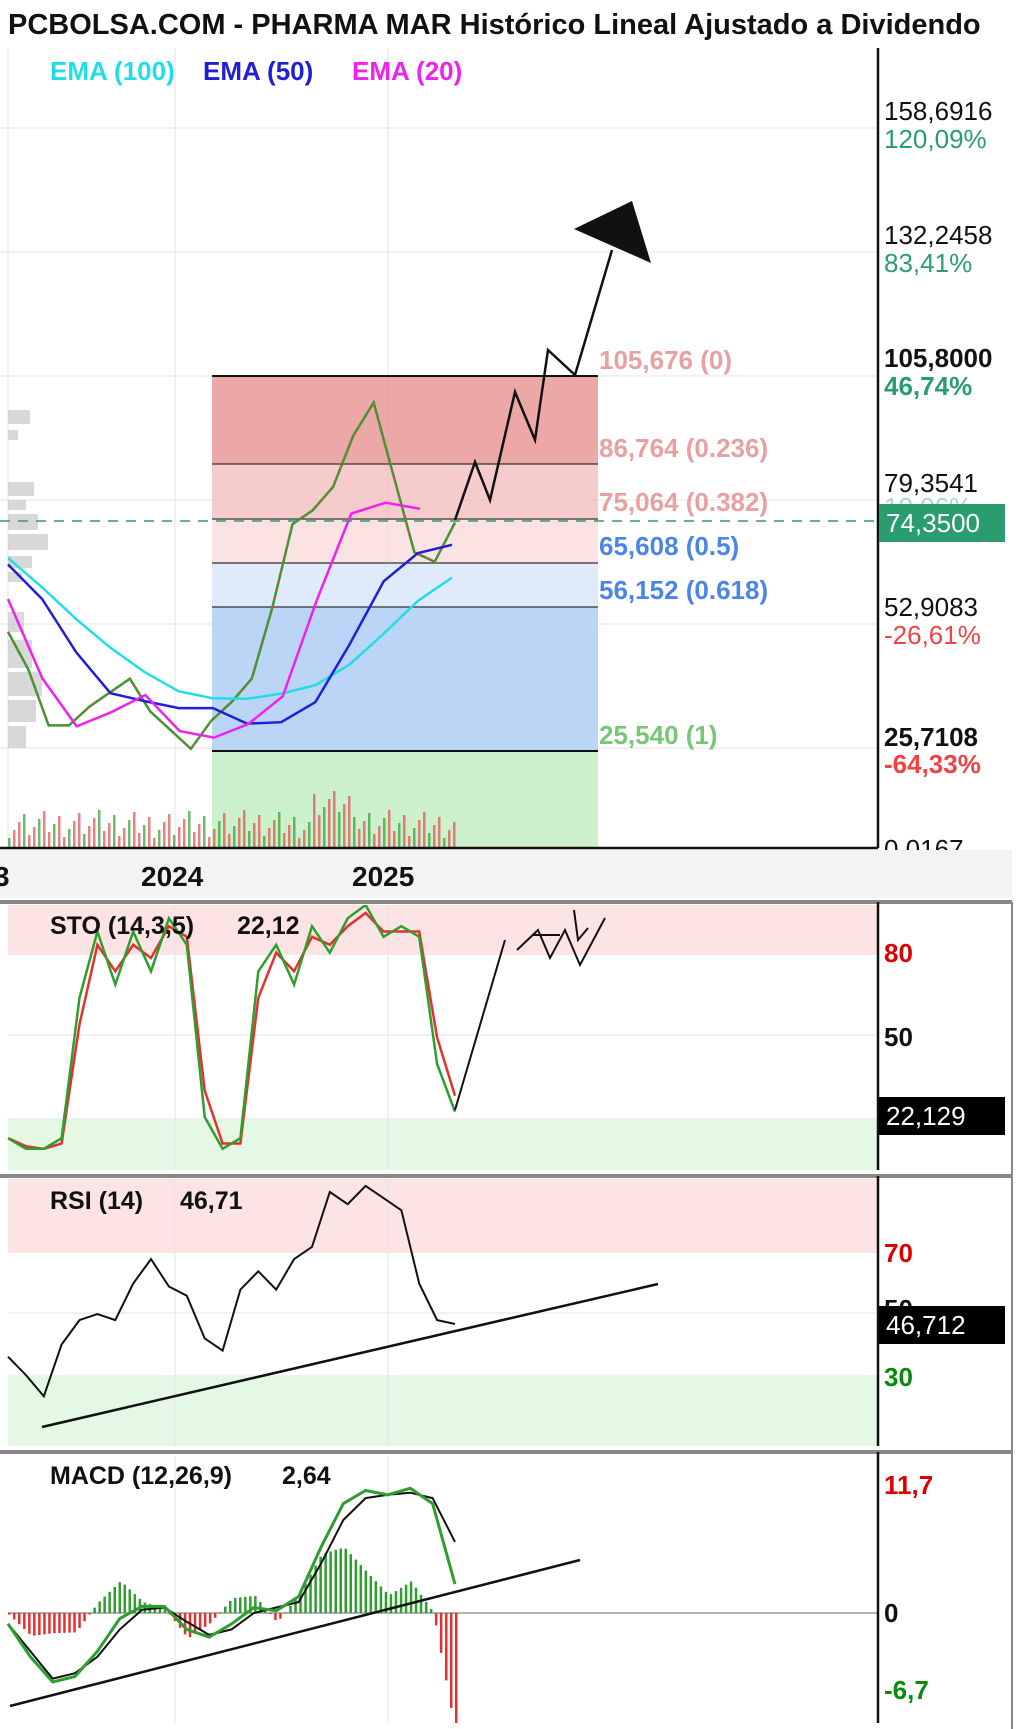 This screenshot has height=1729, width=1020. I want to click on macd-line, so click(231, 1585).